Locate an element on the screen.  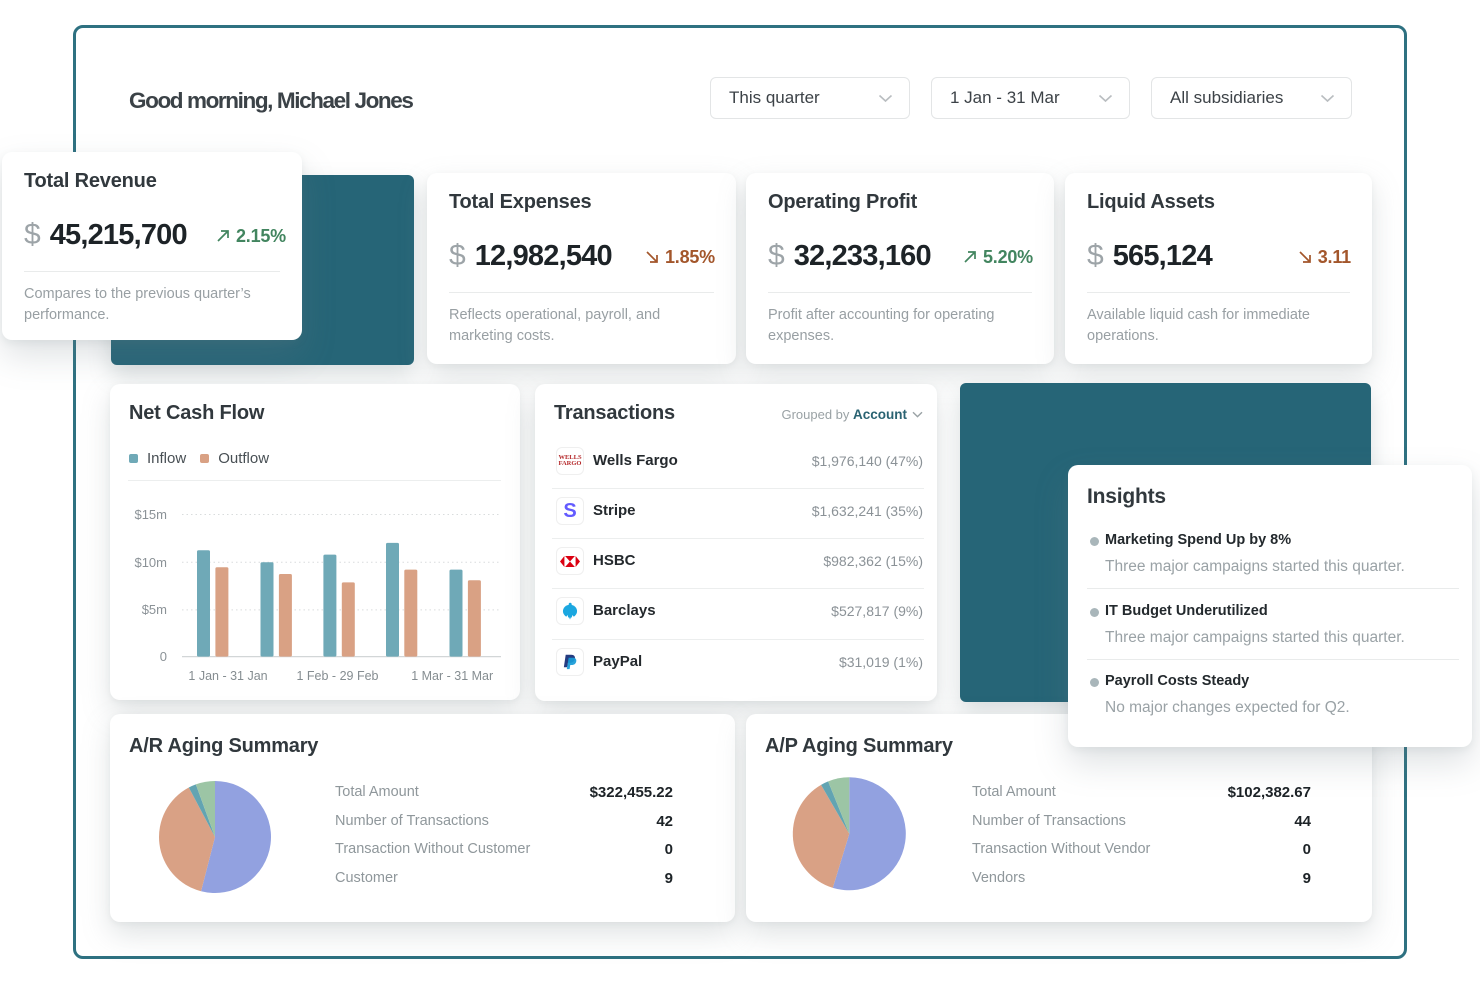
svg-text: 1 Feb - 29 Feb is located at coordinates (338, 676).